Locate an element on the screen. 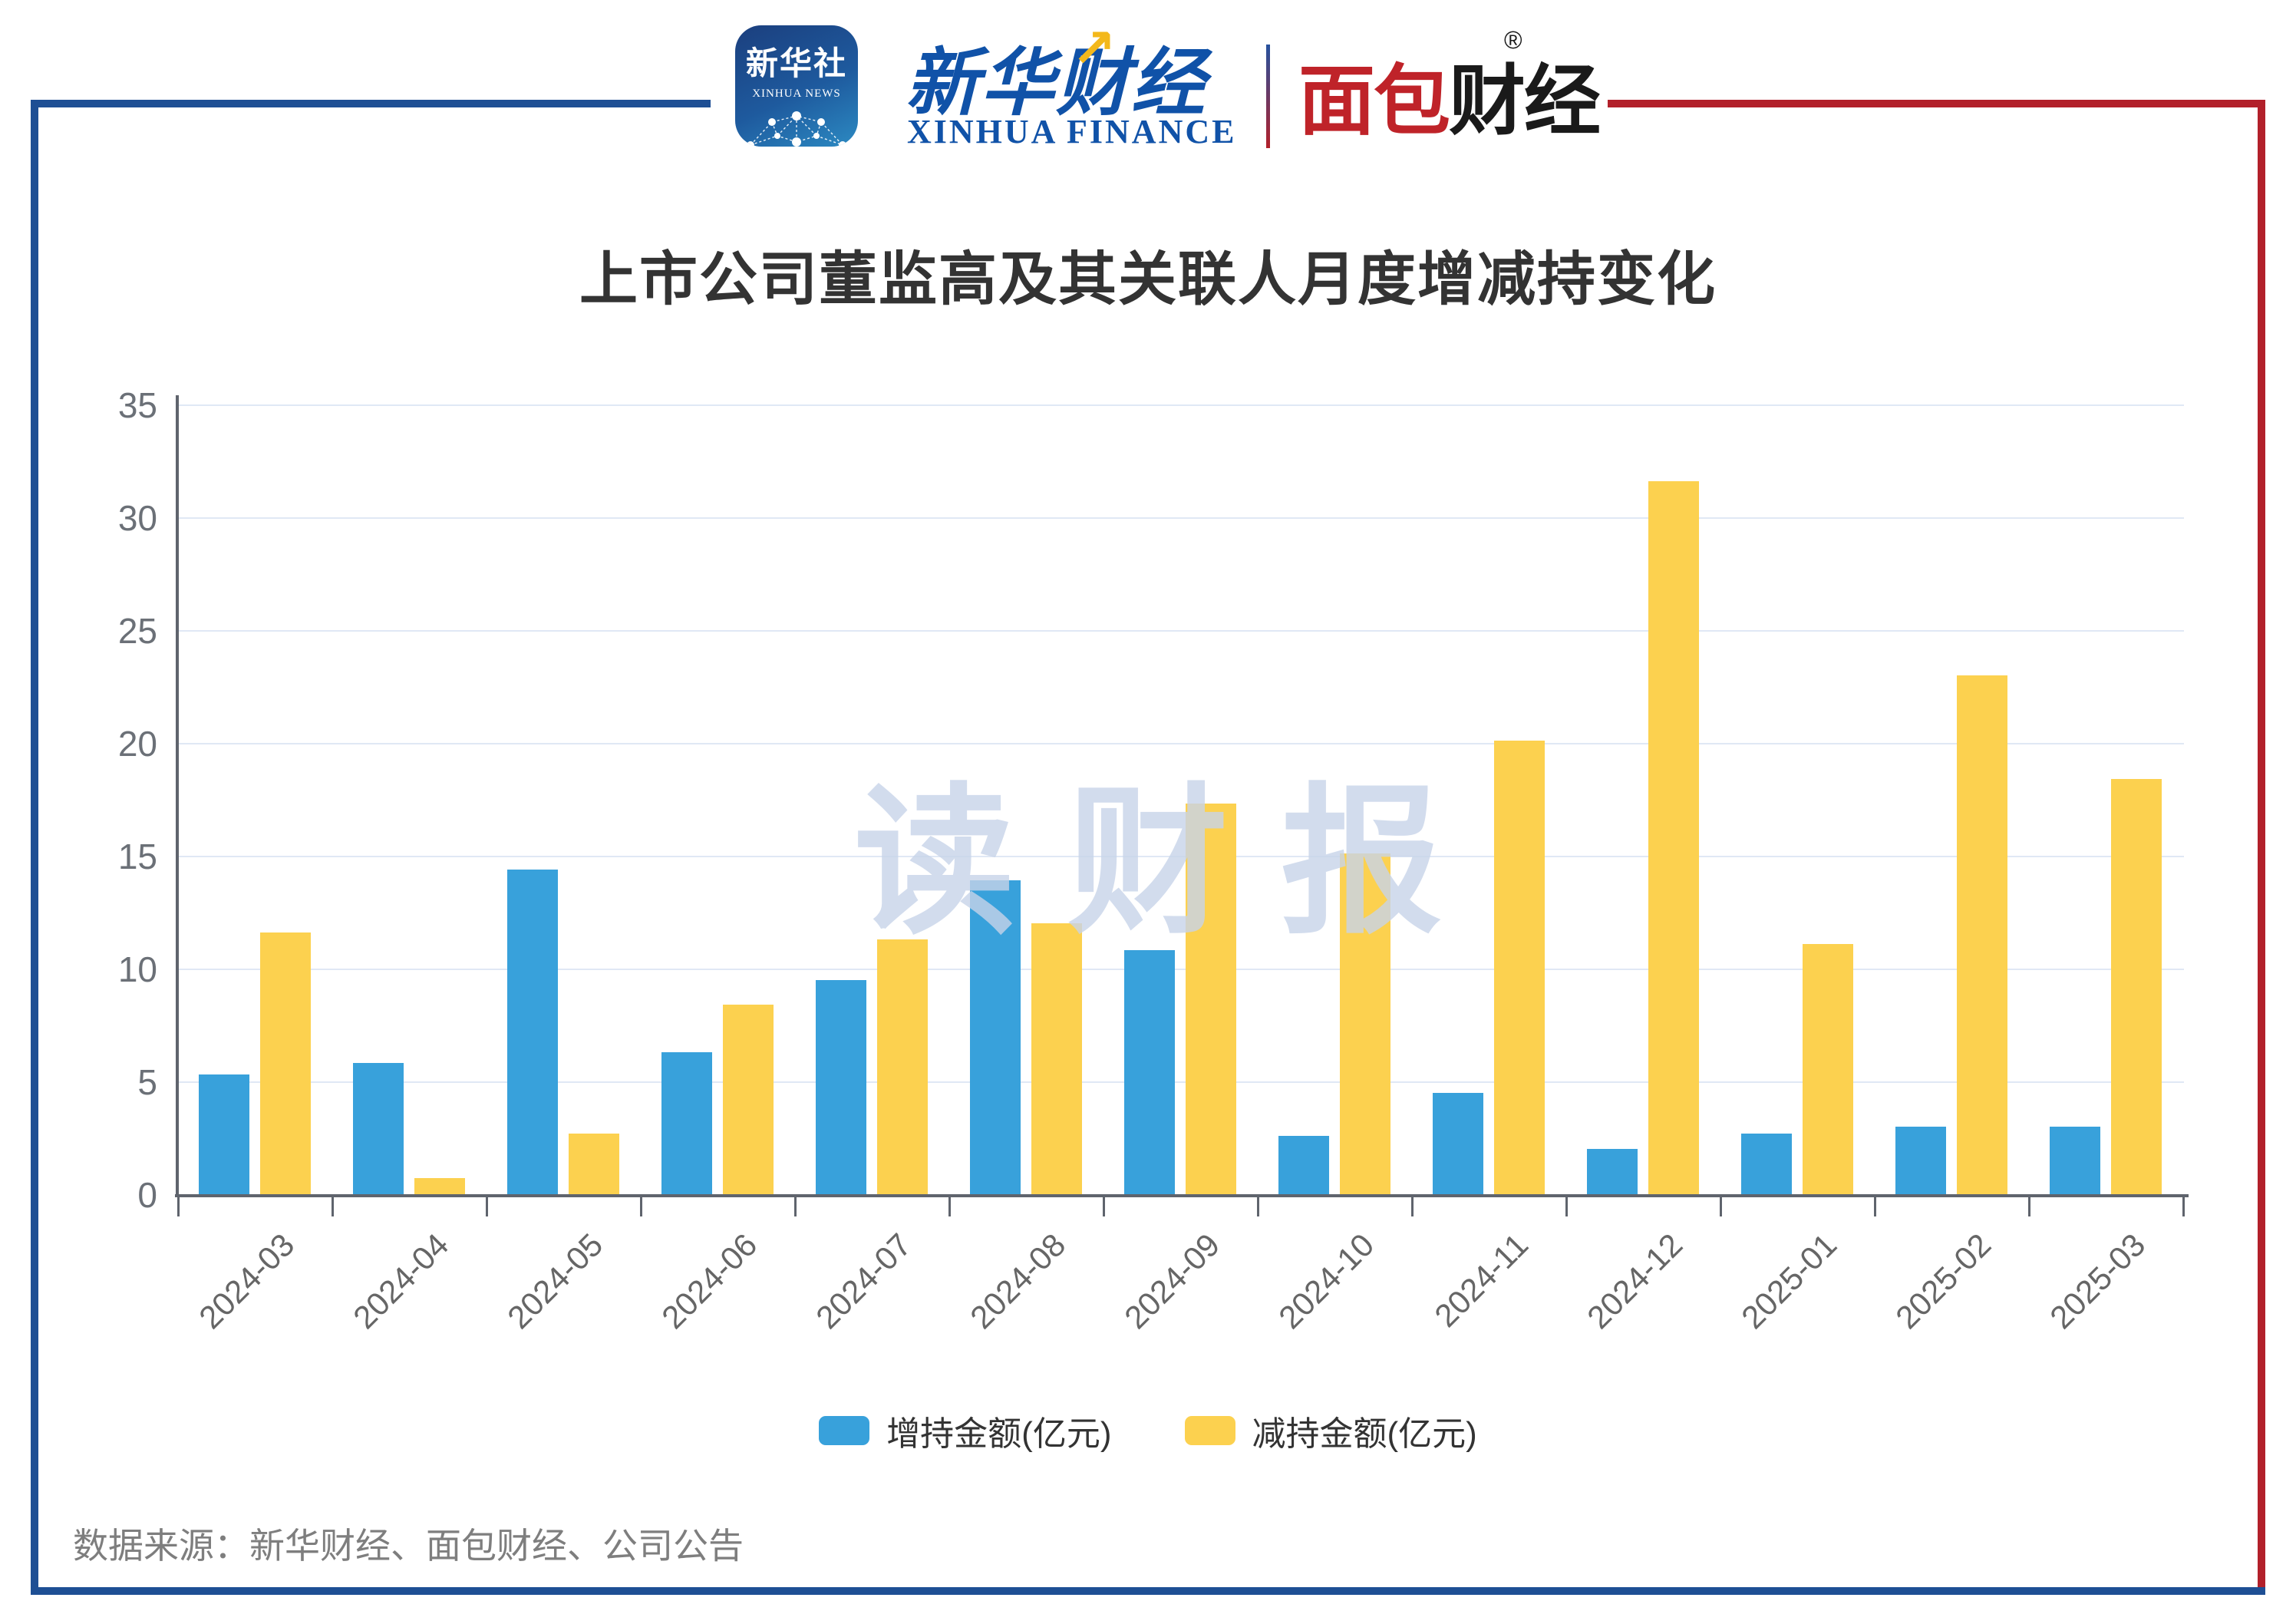 This screenshot has height=1624, width=2296. x-axis-line is located at coordinates (1182, 1195).